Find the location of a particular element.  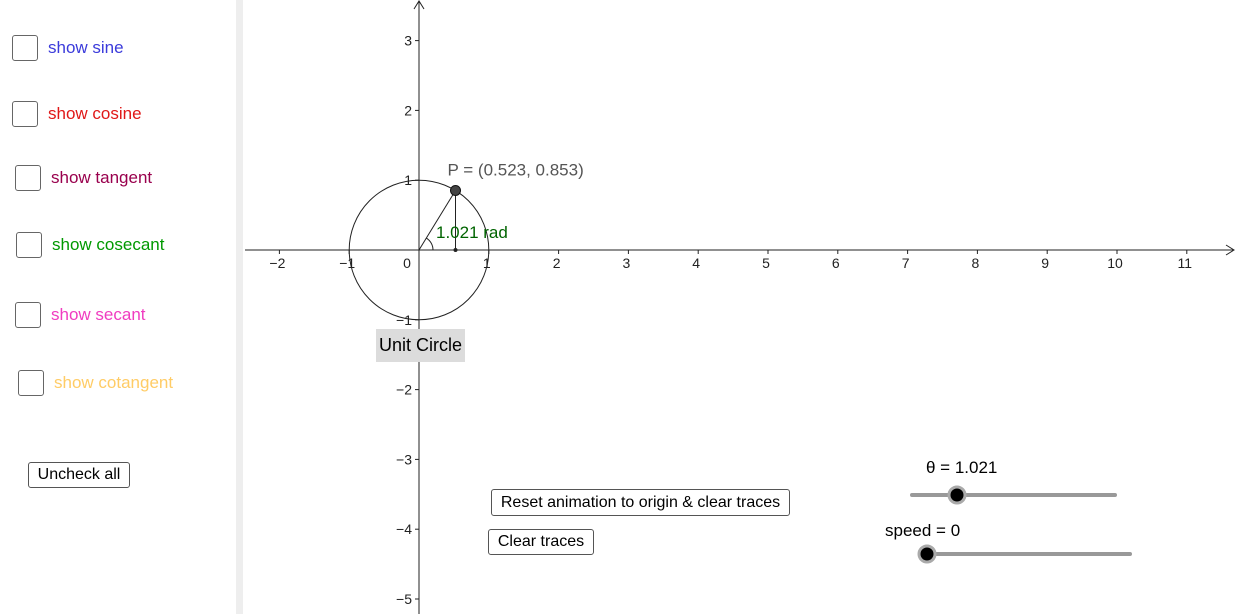

checkbox-row: show cotangent is located at coordinates (95, 383).